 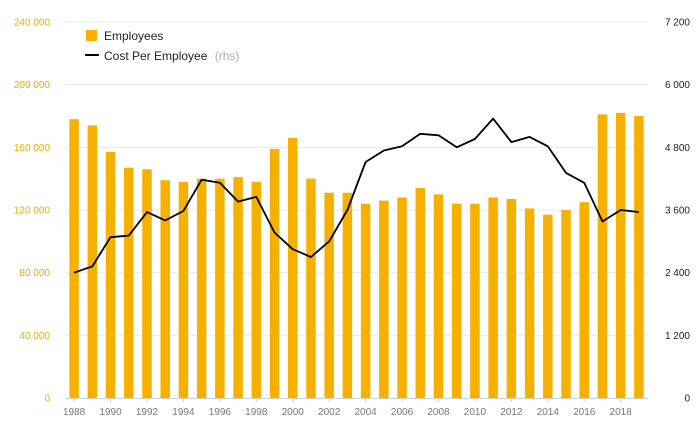 What do you see at coordinates (677, 23) in the screenshot?
I see `right-y-tick-label: 7 200` at bounding box center [677, 23].